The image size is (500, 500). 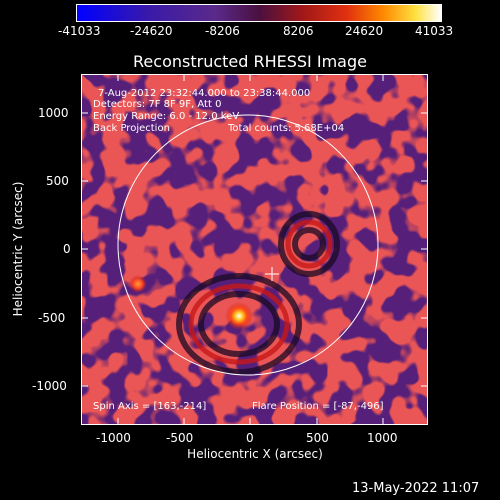 What do you see at coordinates (53, 113) in the screenshot?
I see `y-tick: 1000` at bounding box center [53, 113].